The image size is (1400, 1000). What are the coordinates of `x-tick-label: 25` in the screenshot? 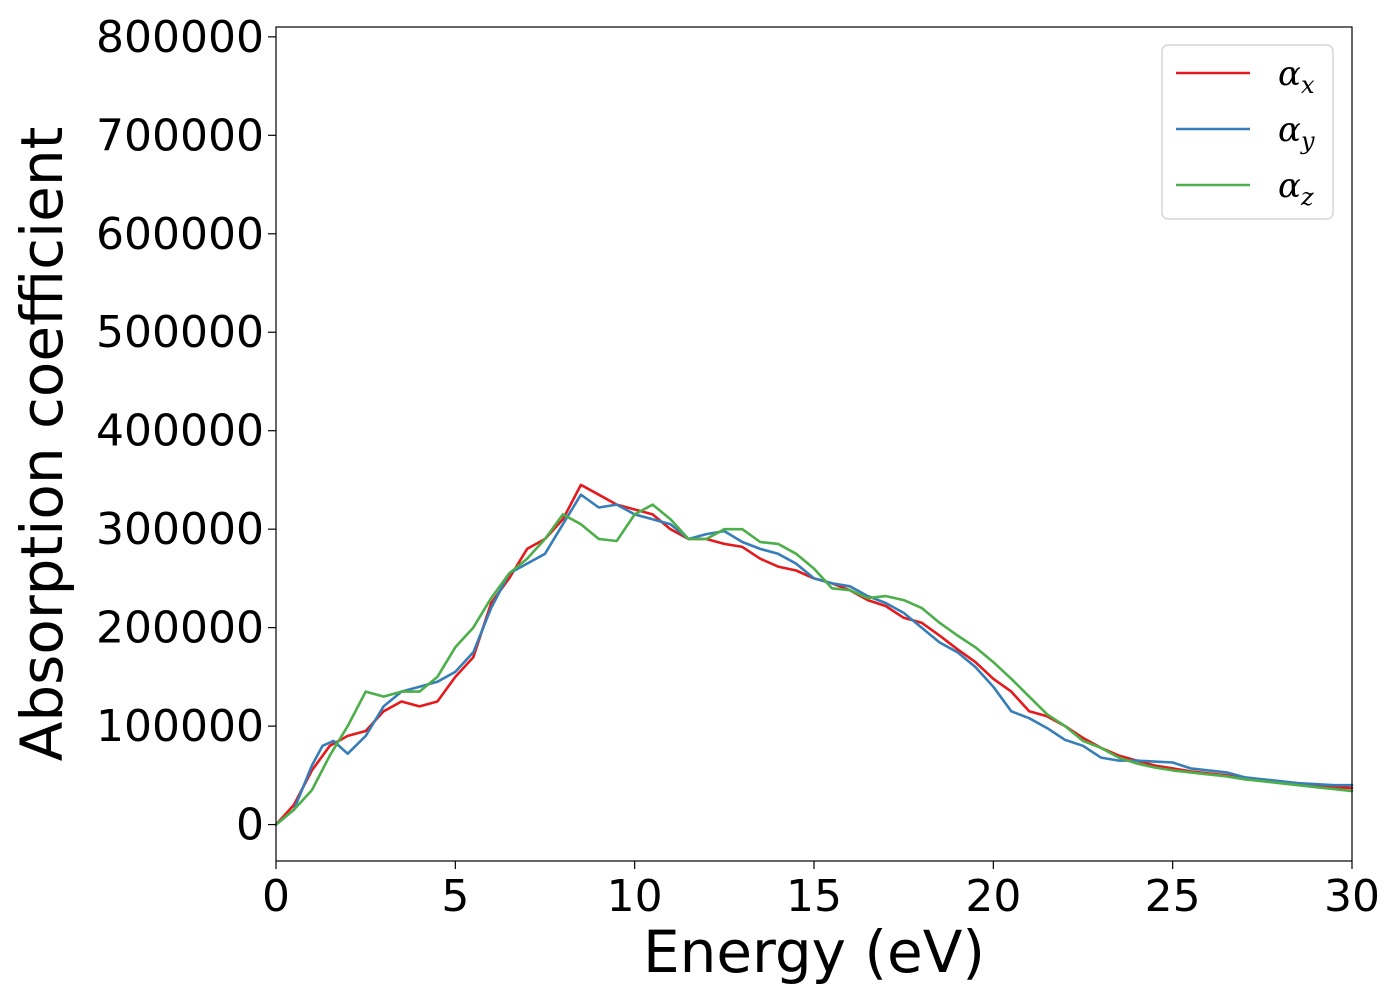 It's located at (1173, 896).